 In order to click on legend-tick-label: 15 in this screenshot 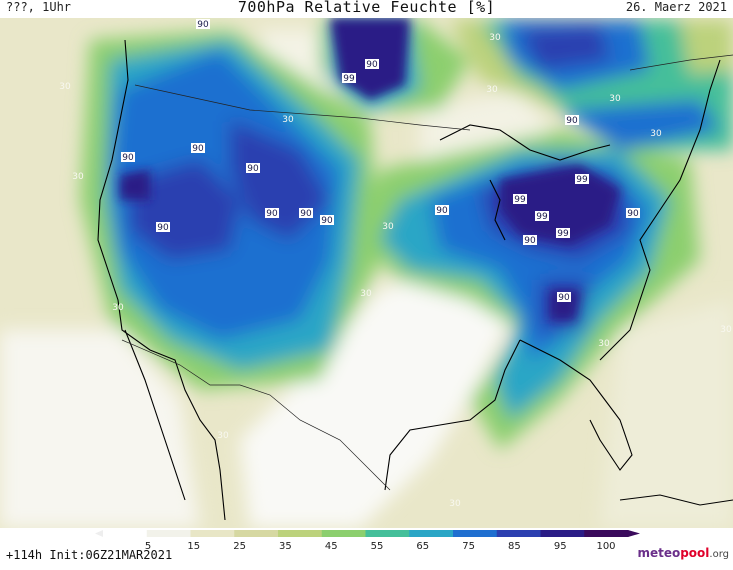, I will do `click(193, 546)`.